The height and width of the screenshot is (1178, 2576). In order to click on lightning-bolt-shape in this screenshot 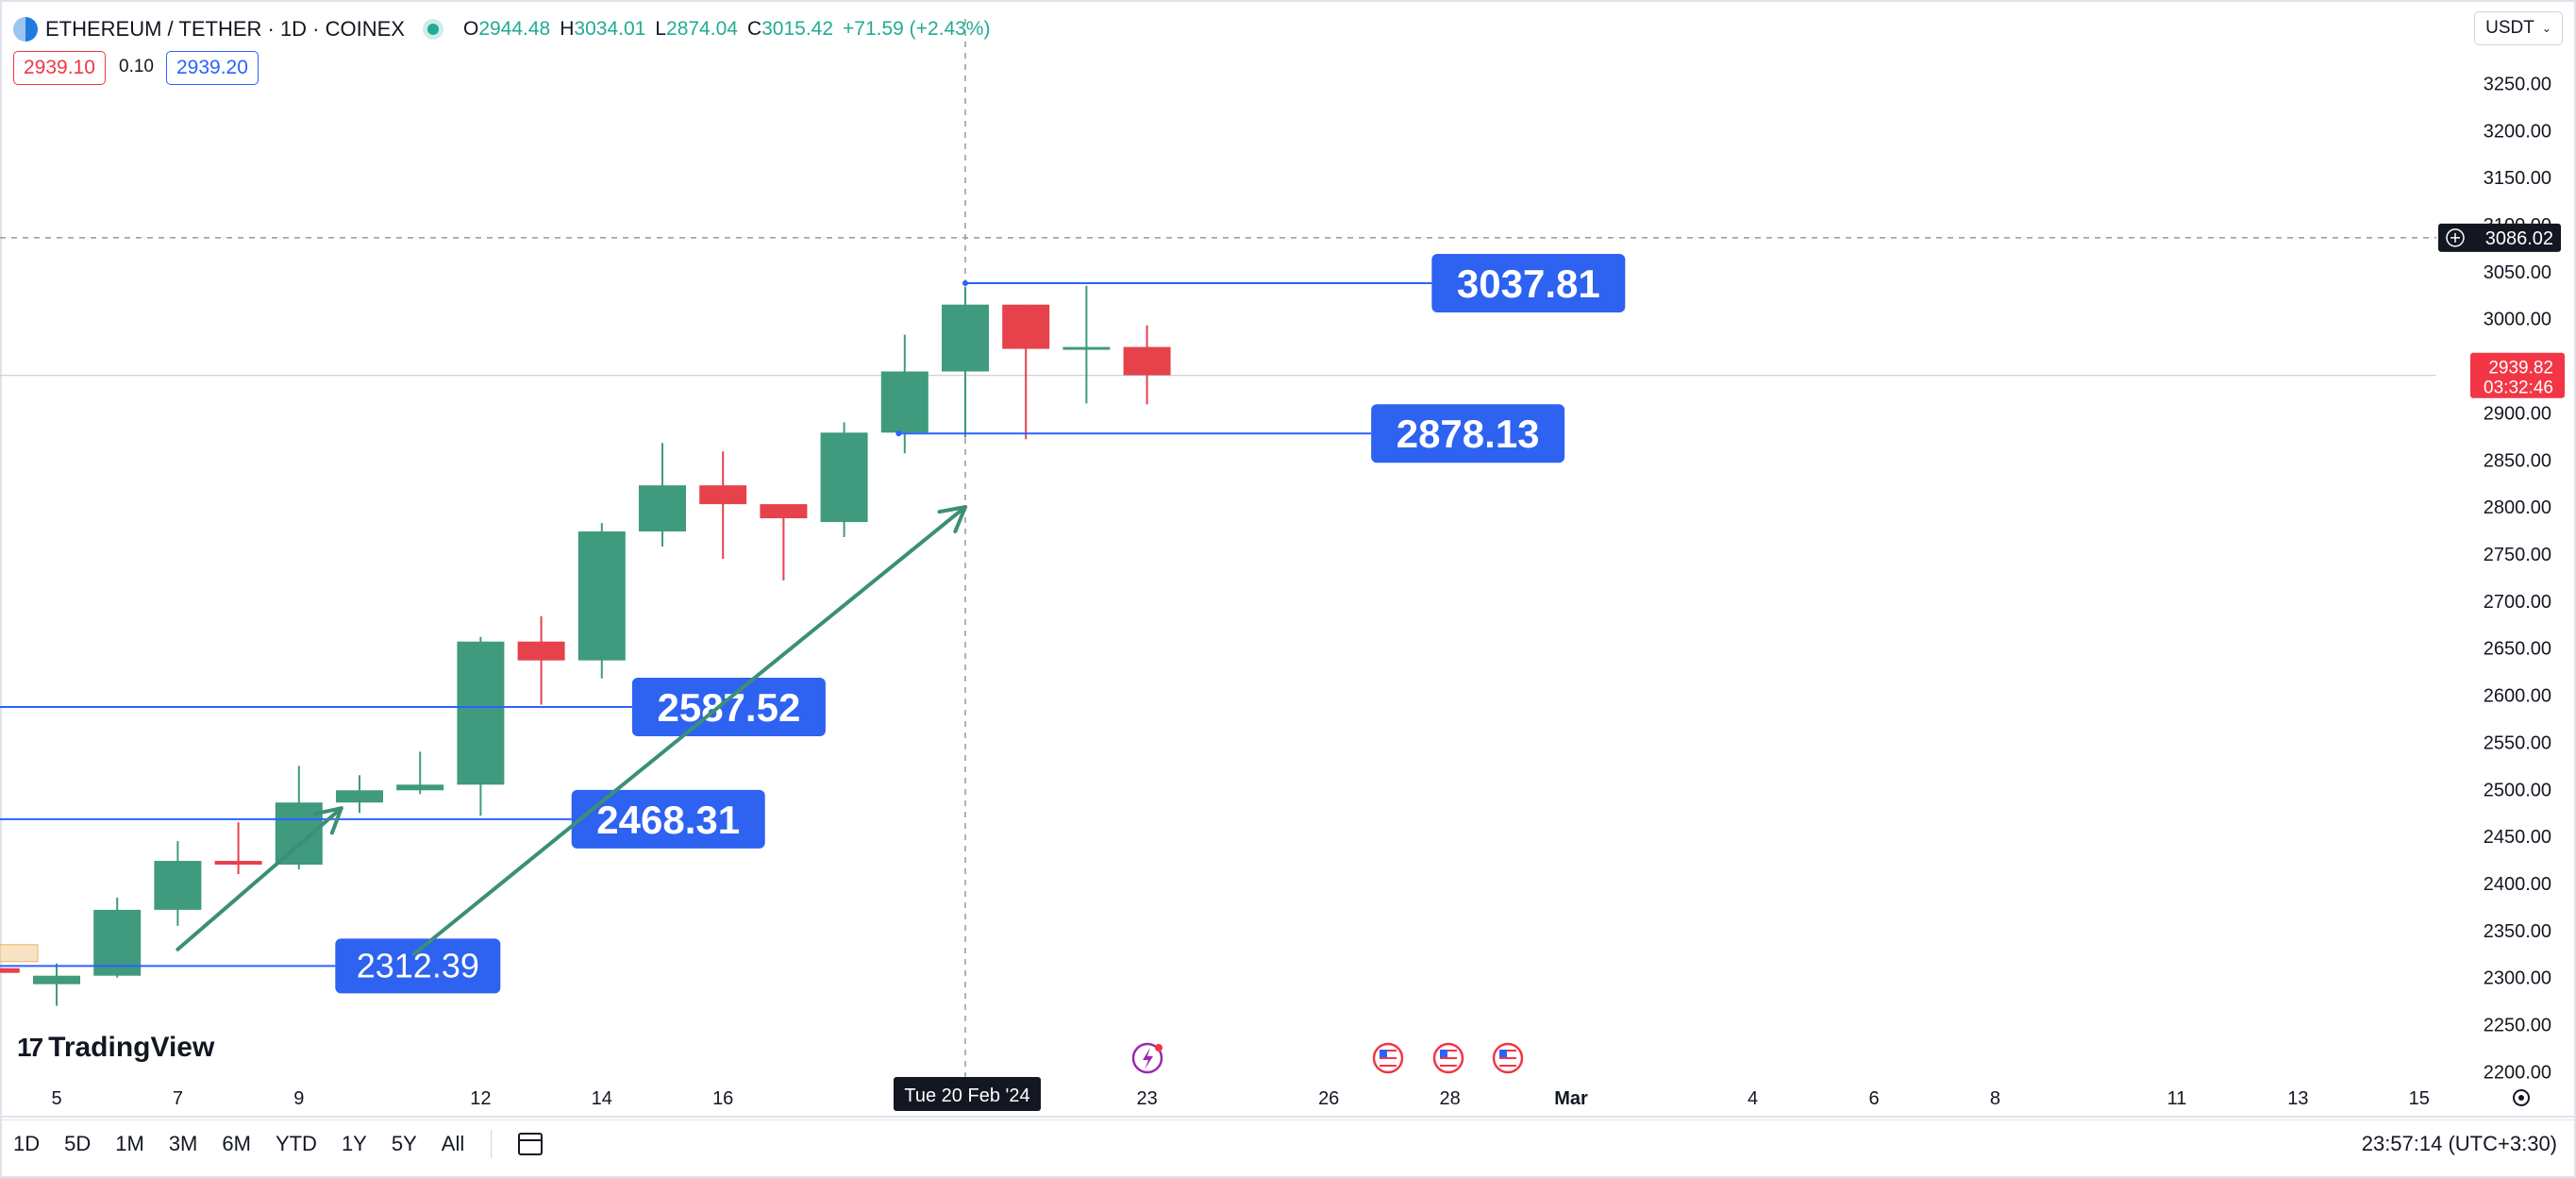, I will do `click(1148, 1058)`.